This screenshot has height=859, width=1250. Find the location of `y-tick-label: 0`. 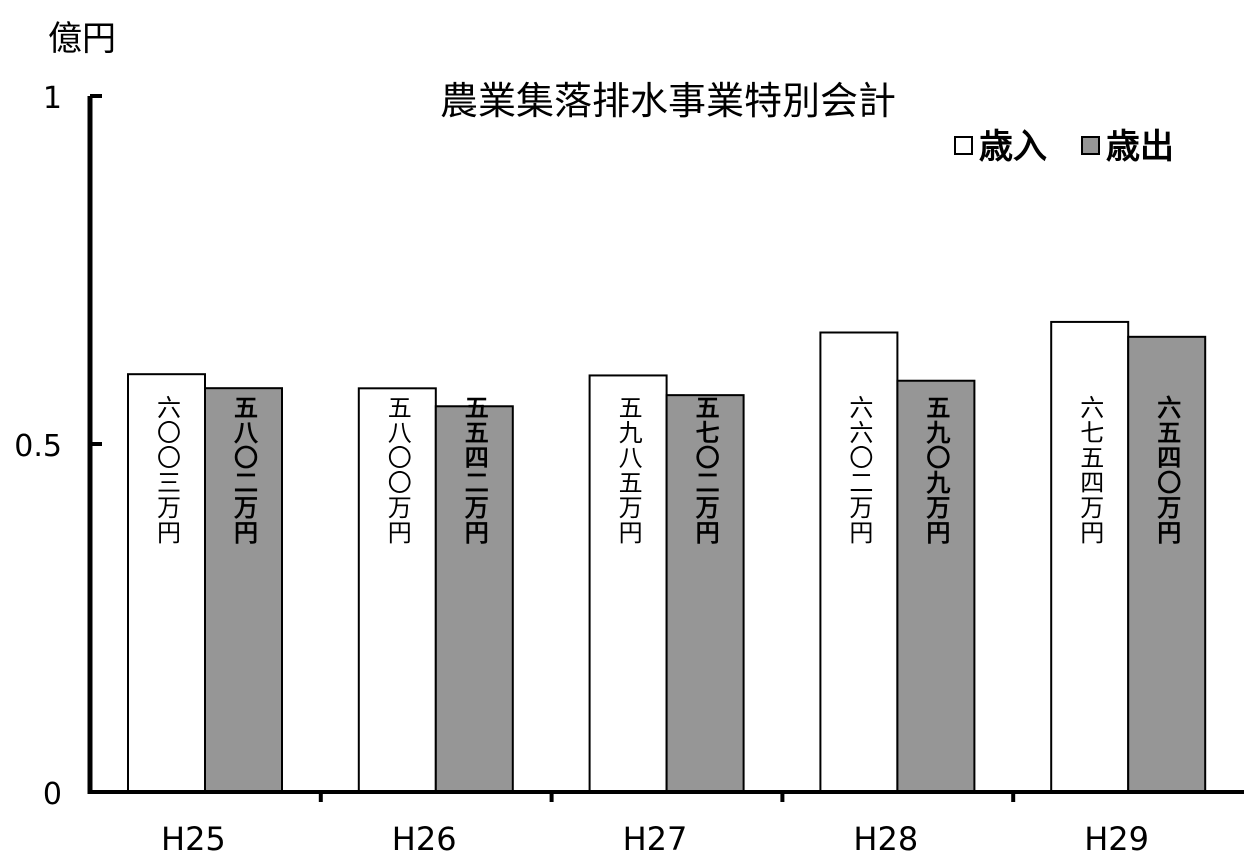

y-tick-label: 0 is located at coordinates (52, 794).